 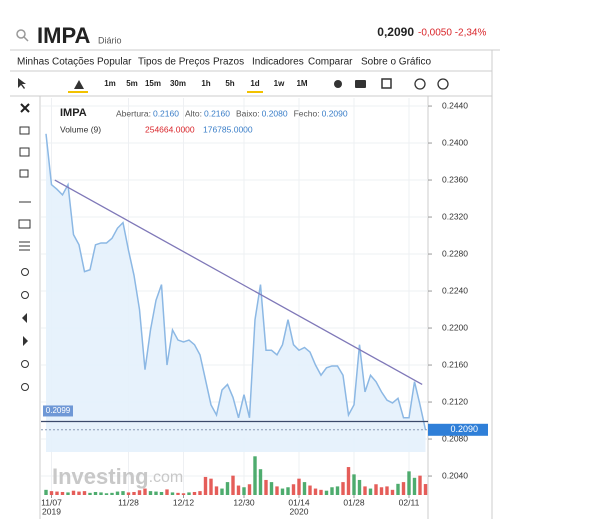 I want to click on x-year-label: 2019, so click(x=51, y=511).